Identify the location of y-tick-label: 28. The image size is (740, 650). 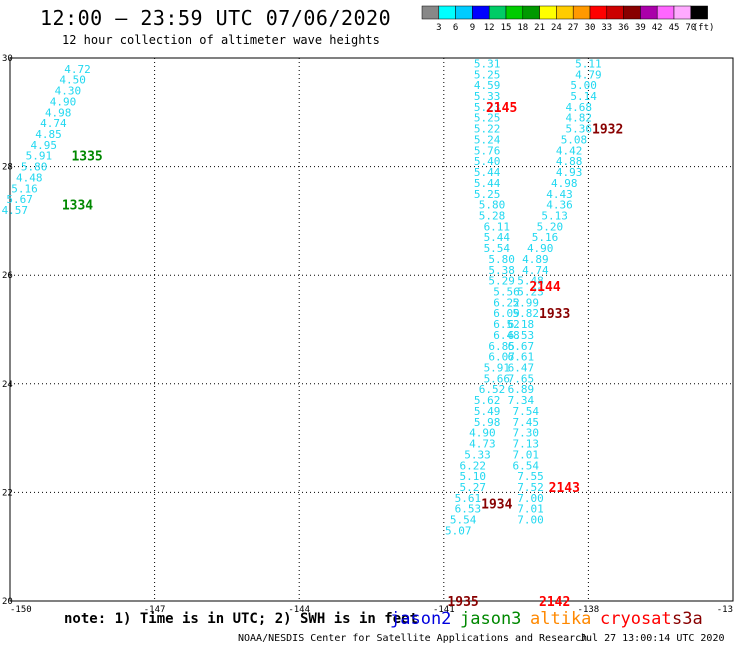
(7, 168).